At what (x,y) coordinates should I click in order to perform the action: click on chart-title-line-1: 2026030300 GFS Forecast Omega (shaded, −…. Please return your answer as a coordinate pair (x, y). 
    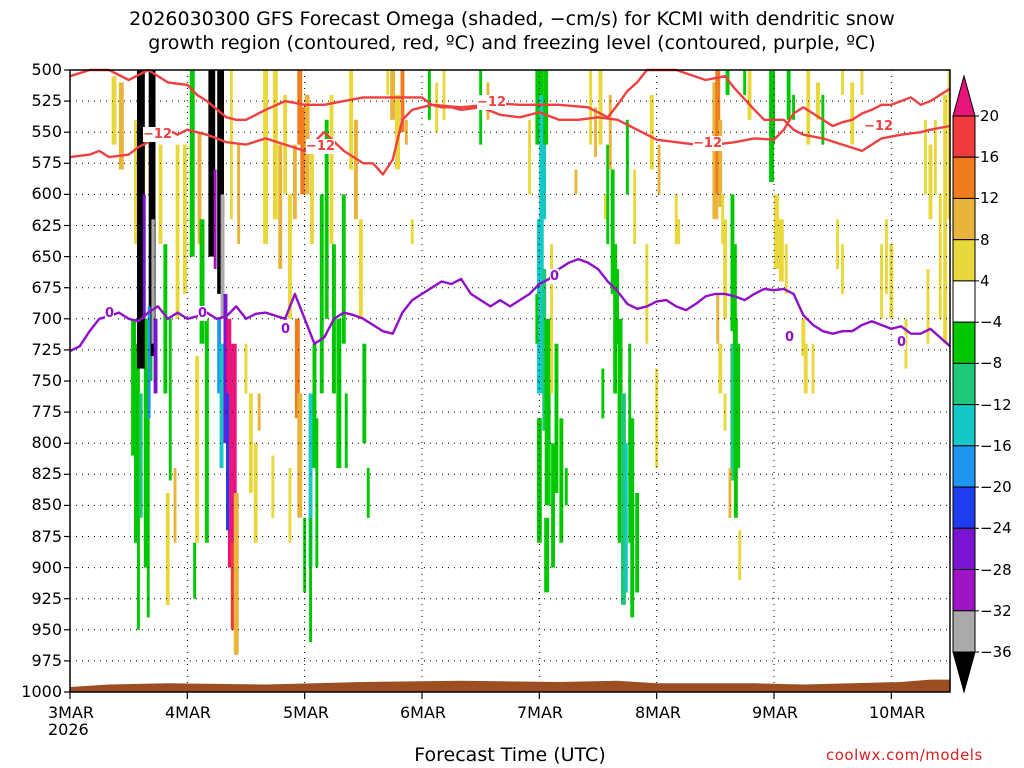
    Looking at the image, I should click on (512, 19).